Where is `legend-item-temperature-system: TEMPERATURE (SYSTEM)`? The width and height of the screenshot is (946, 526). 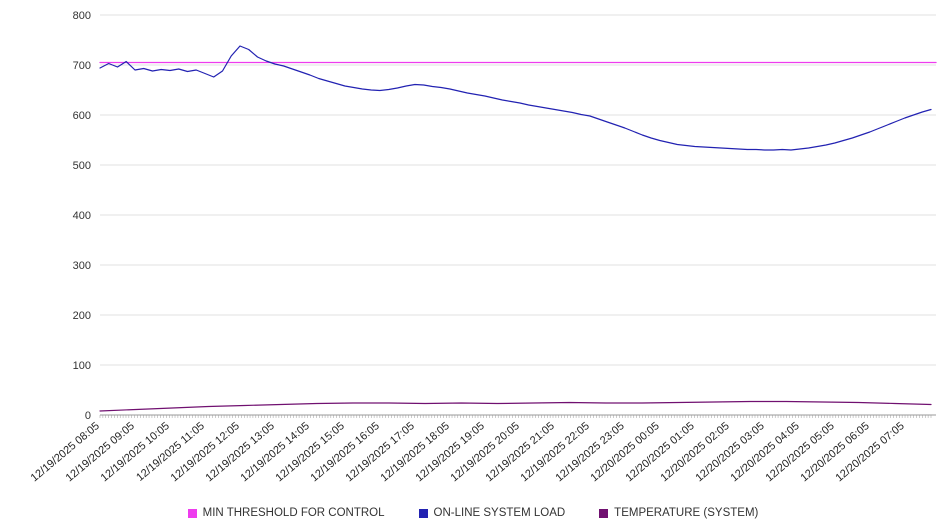 legend-item-temperature-system: TEMPERATURE (SYSTEM) is located at coordinates (678, 513).